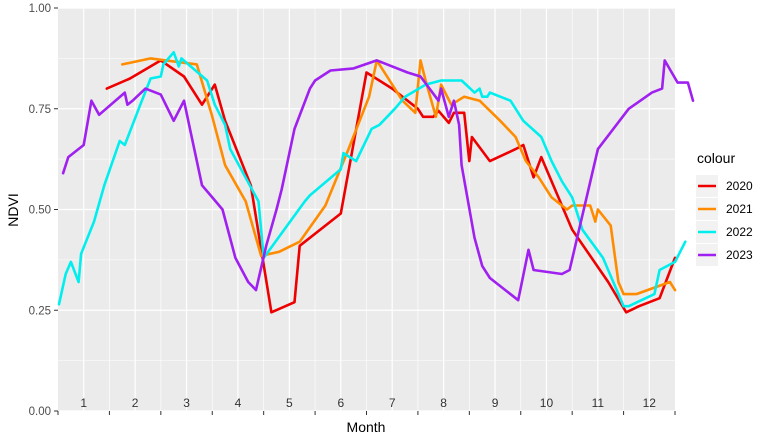  Describe the element at coordinates (739, 209) in the screenshot. I see `legend-label-2021: 2021` at that location.